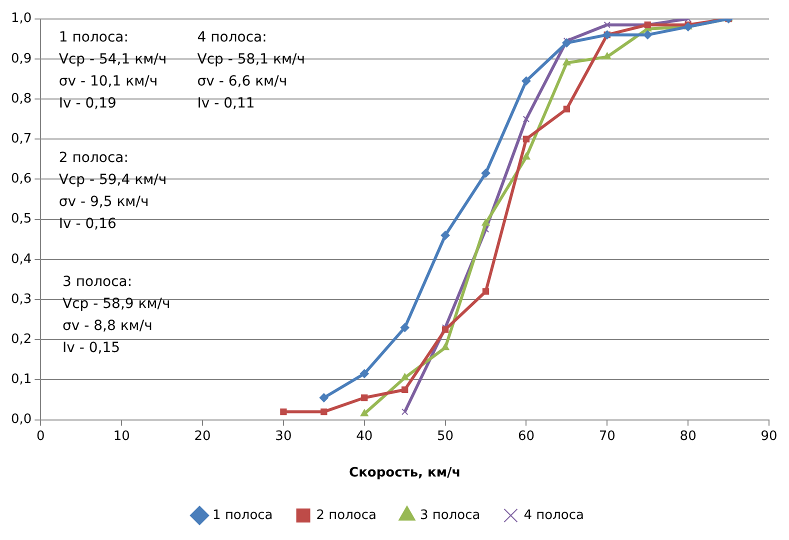 The width and height of the screenshot is (789, 540). I want to click on y-tick-label: 0,4, so click(21, 259).